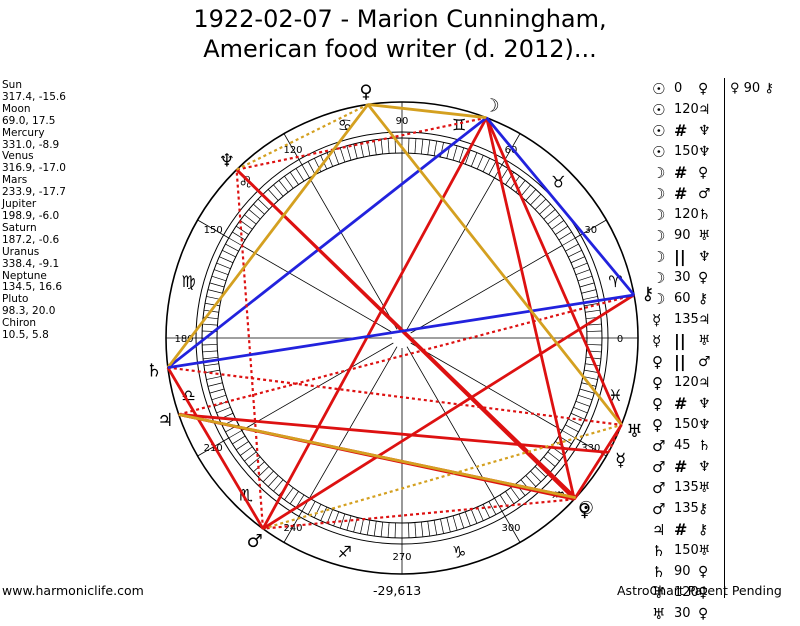 The width and height of the screenshot is (800, 626). I want to click on planet-glyph-uranus: ♅, so click(634, 431).